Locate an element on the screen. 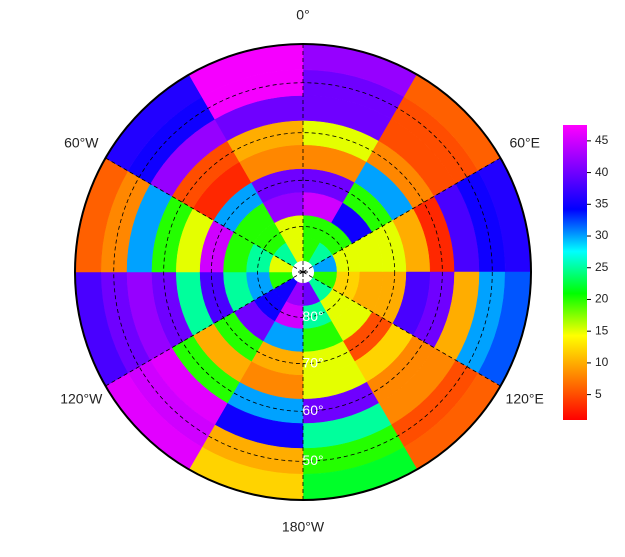 Image resolution: width=625 pixels, height=557 pixels. colorbar-tick-label: 5 is located at coordinates (598, 394).